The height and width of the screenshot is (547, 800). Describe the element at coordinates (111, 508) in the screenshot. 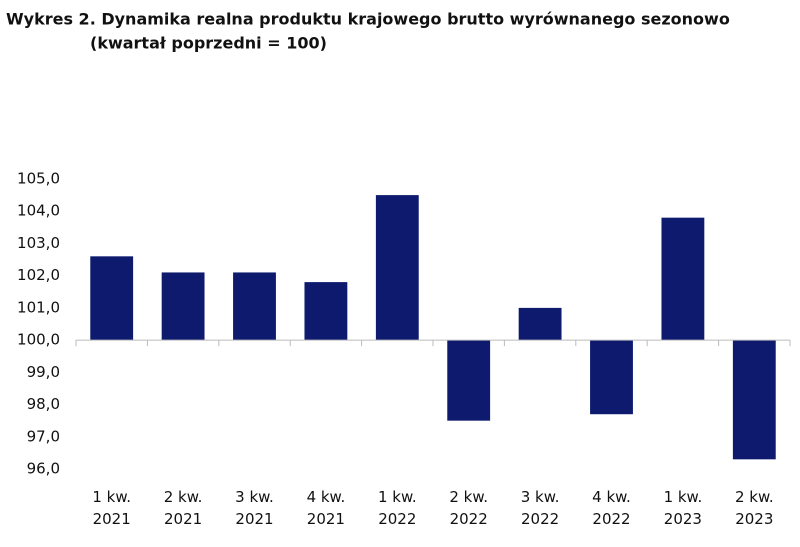

I see `x-tick-label: 1 kw. 2021` at that location.